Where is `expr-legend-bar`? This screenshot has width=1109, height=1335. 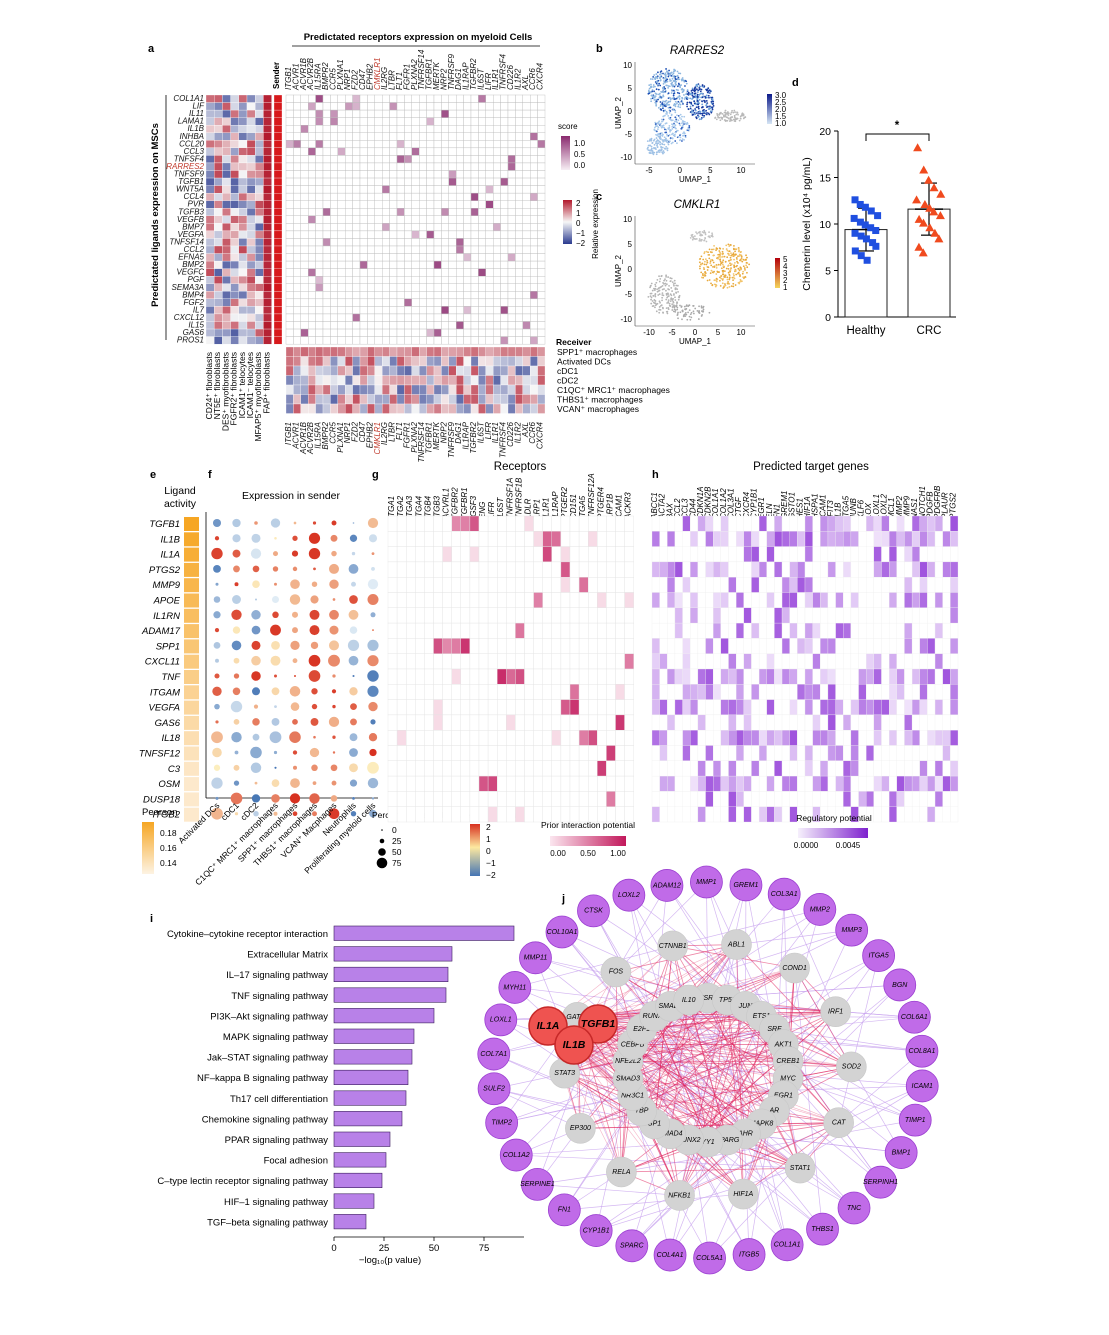 expr-legend-bar is located at coordinates (567, 222).